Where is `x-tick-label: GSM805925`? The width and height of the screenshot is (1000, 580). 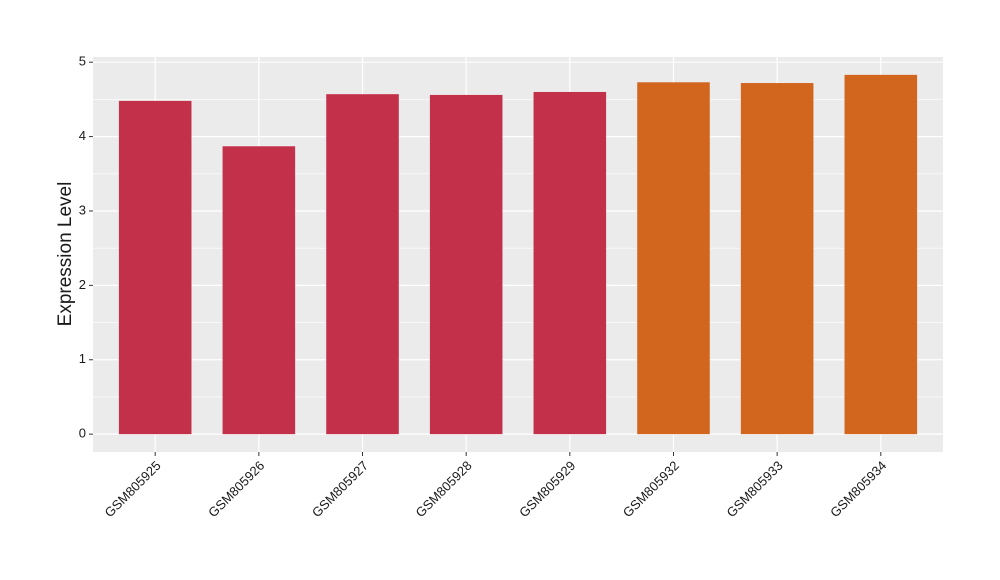
x-tick-label: GSM805925 is located at coordinates (133, 489).